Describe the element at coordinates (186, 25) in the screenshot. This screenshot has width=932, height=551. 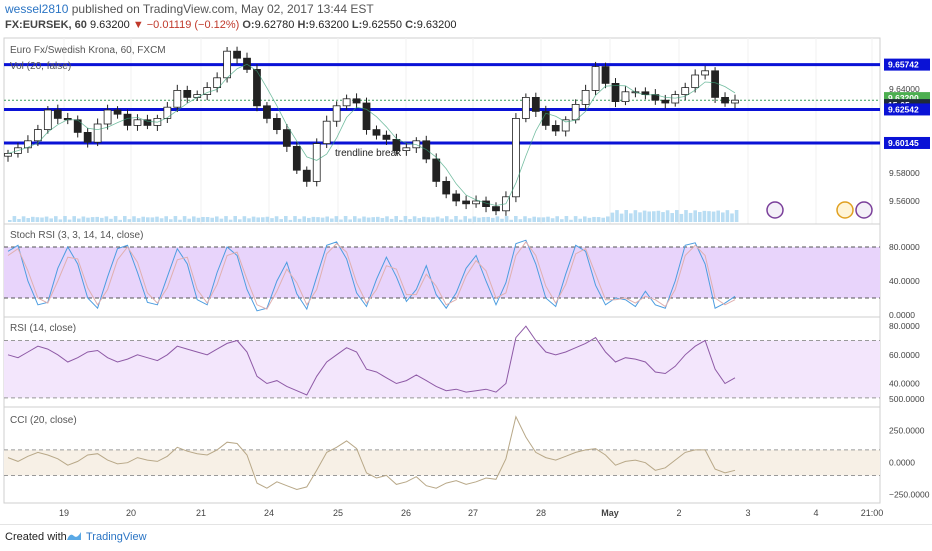
I see `price-change: ▼ −0.01119 (−0.12%)` at that location.